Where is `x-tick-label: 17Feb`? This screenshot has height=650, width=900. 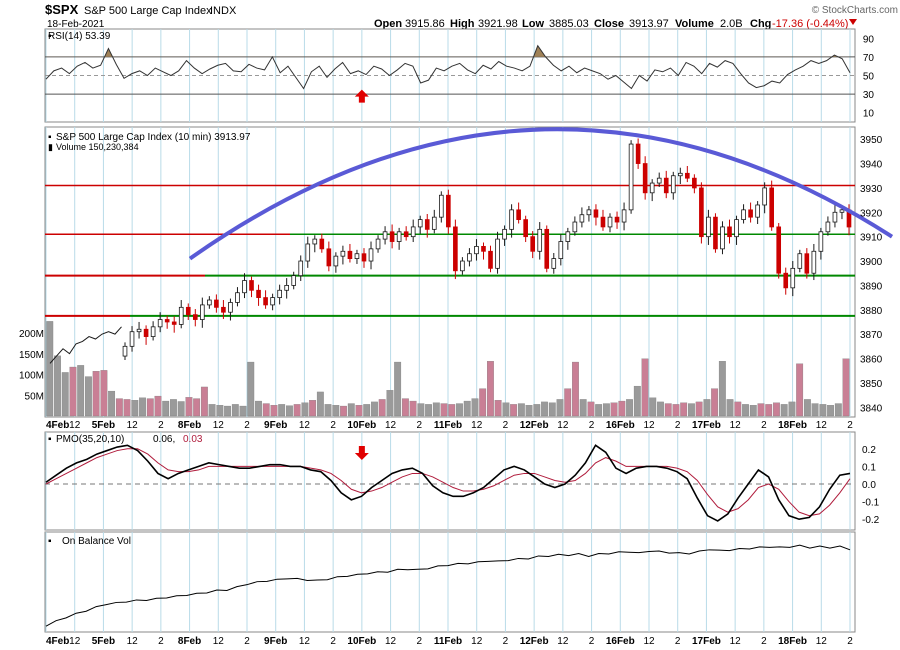
x-tick-label: 17Feb is located at coordinates (706, 425).